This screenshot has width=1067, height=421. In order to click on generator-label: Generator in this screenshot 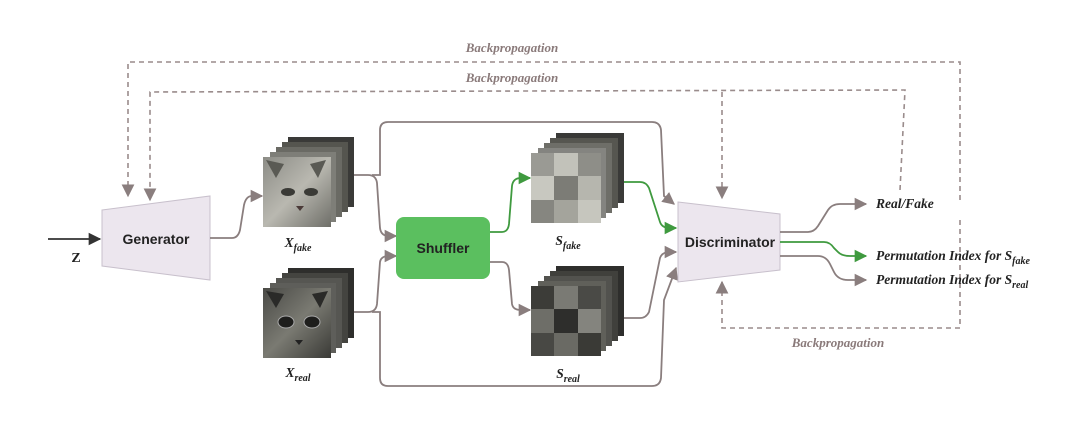, I will do `click(156, 239)`.